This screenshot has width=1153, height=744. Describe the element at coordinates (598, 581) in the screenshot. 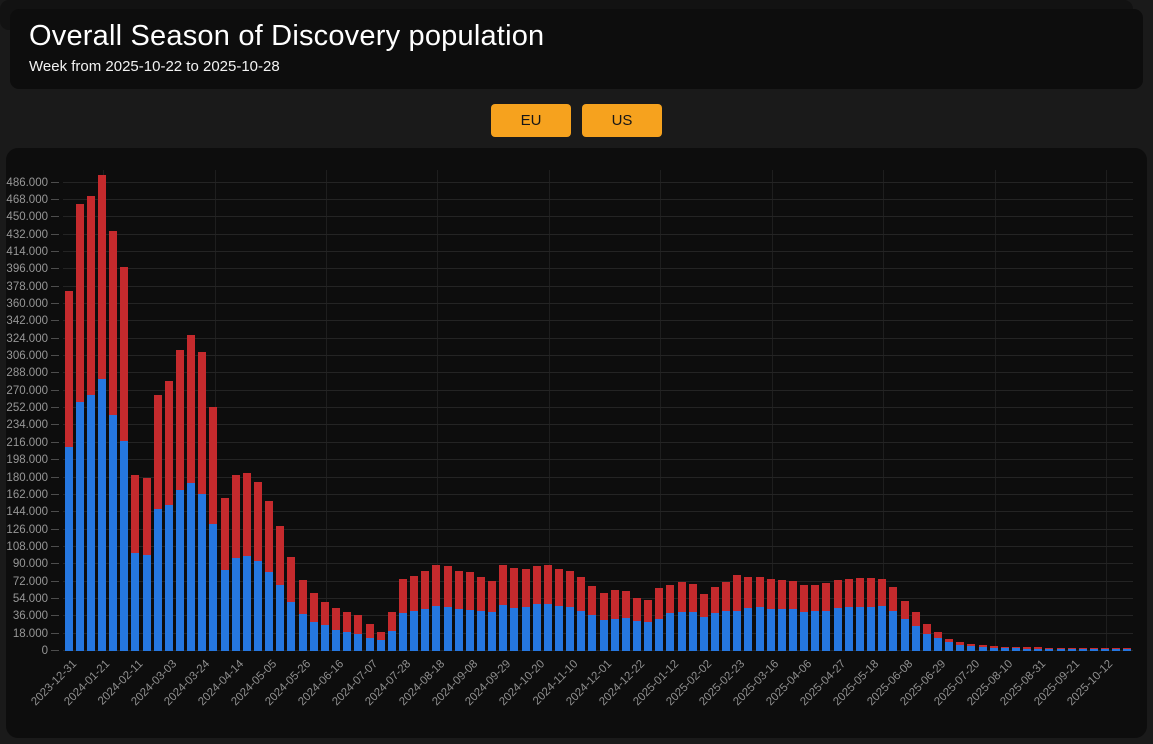

I see `gridline` at that location.